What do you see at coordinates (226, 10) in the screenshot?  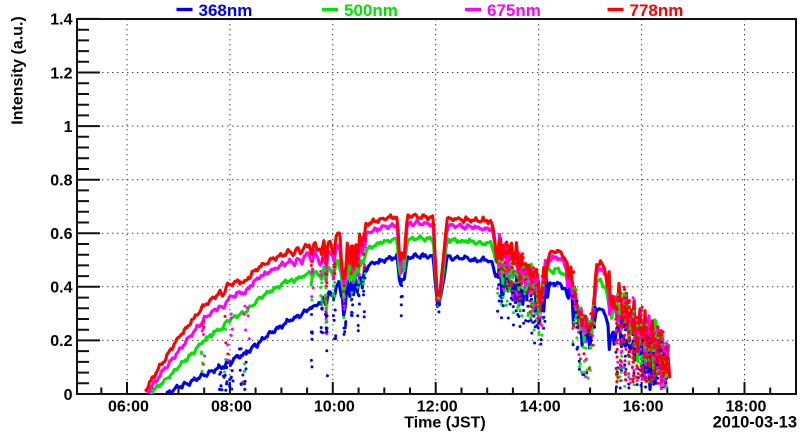 I see `svg-text: 368nm` at bounding box center [226, 10].